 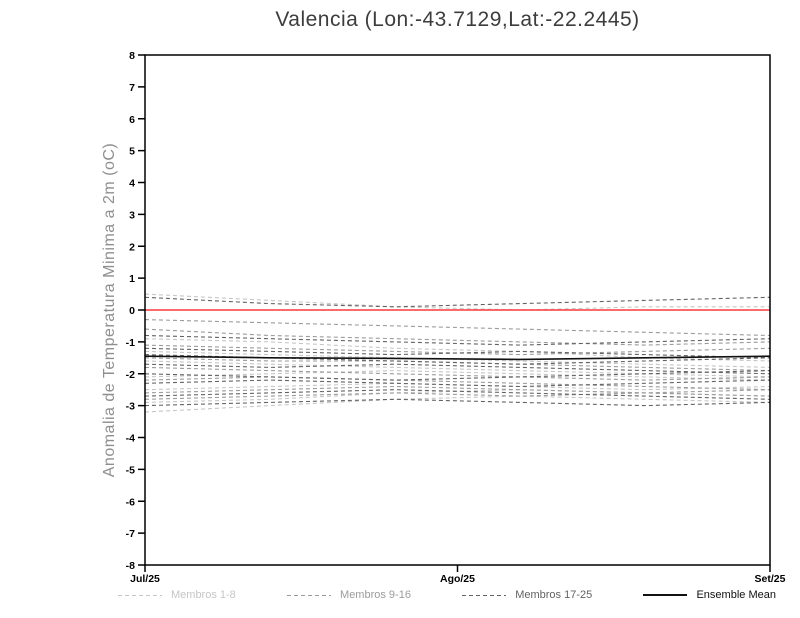 I want to click on ensemble-mean-line, so click(x=457, y=358).